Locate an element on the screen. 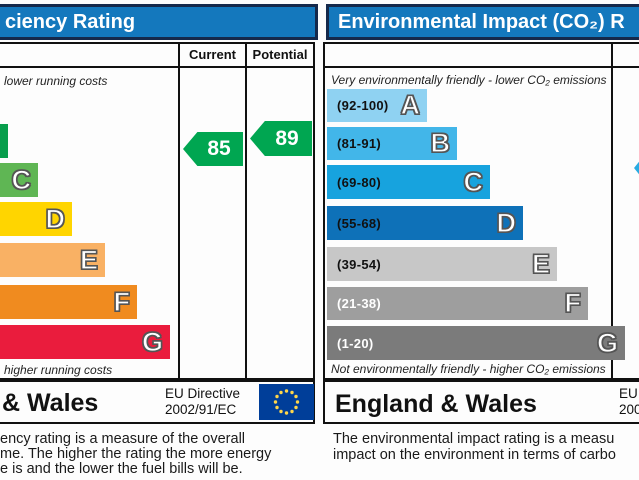  eu-directive-line2: 2002/91/EC is located at coordinates (201, 409).